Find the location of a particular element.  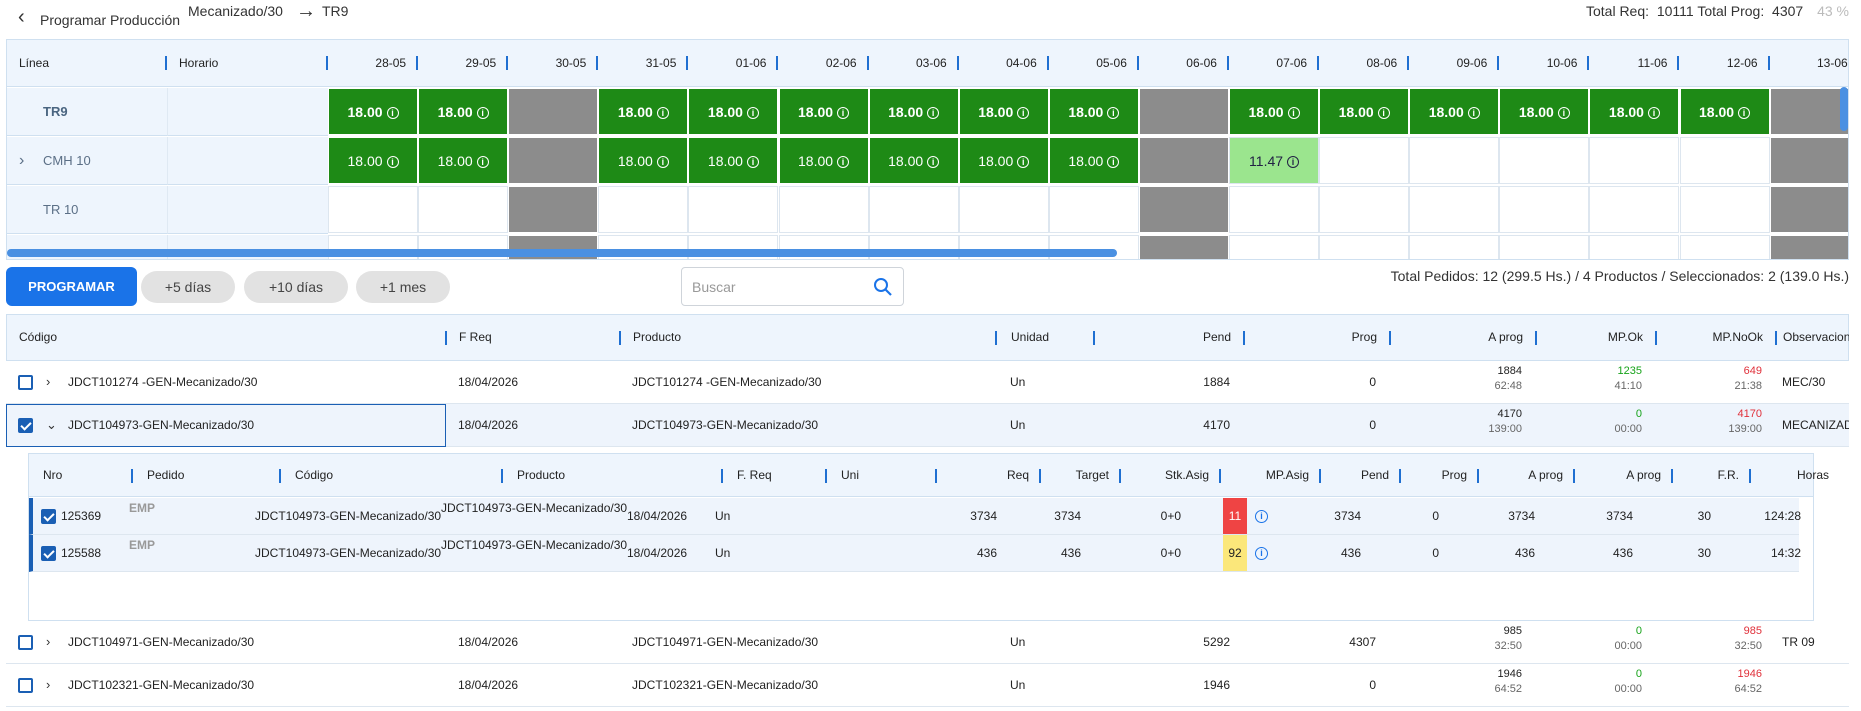

back-chevron-icon: ‹ is located at coordinates (21, 17).